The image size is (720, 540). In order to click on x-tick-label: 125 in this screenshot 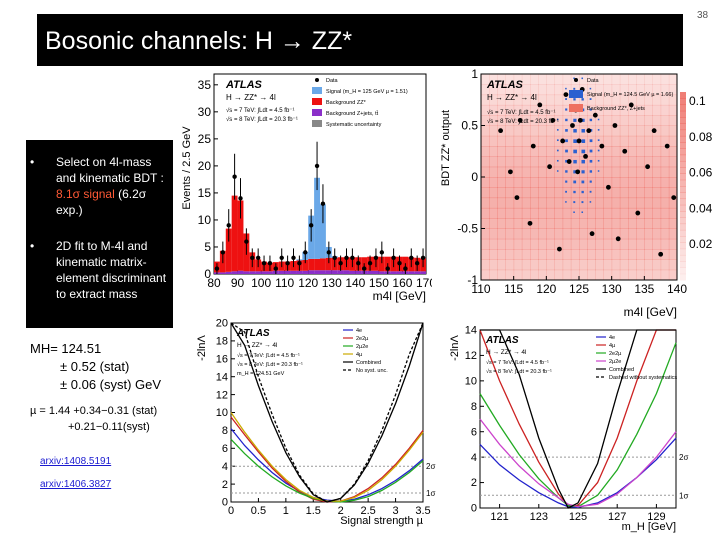, I will do `click(579, 289)`.